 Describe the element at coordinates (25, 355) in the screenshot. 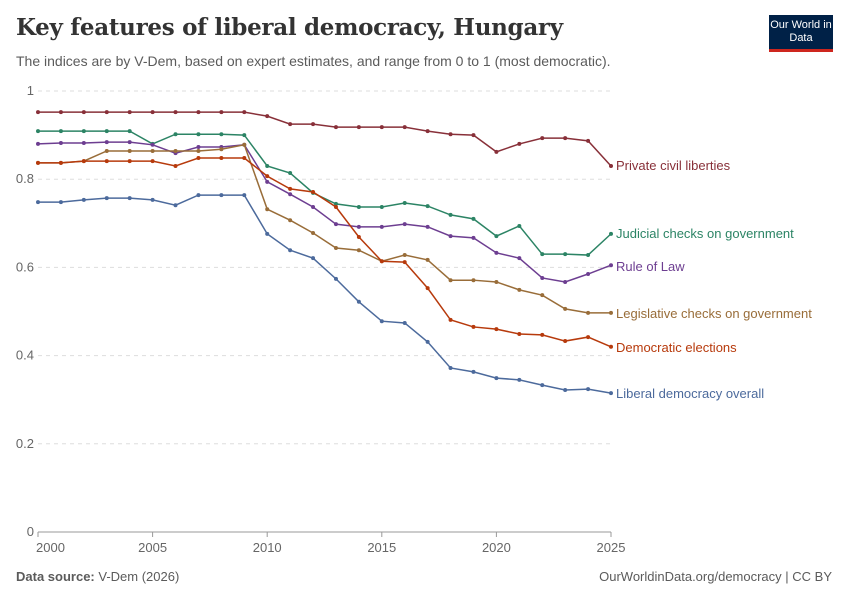

I see `y-tick-label: 0.4` at that location.